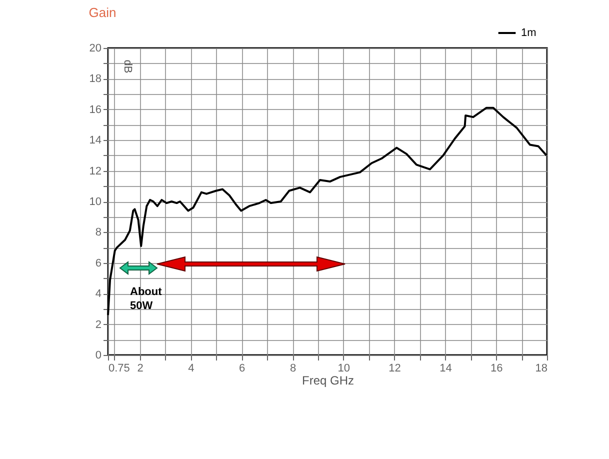 The image size is (609, 459). Describe the element at coordinates (98, 263) in the screenshot. I see `y-tick-label: 6` at that location.